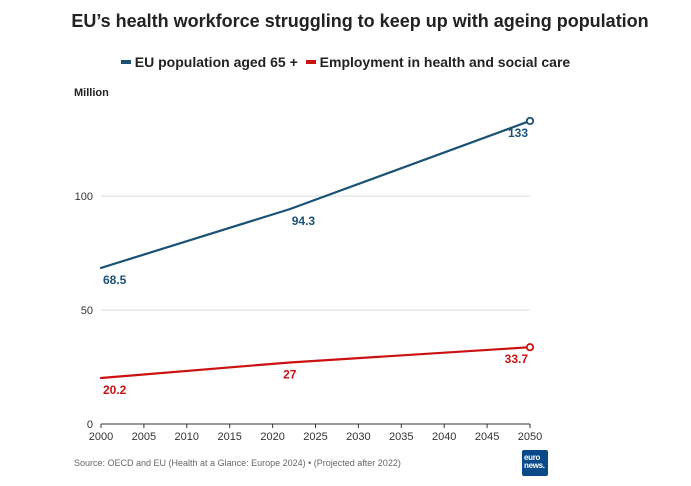 This screenshot has height=486, width=691. What do you see at coordinates (272, 437) in the screenshot?
I see `x-tick-label-2020: 2020` at bounding box center [272, 437].